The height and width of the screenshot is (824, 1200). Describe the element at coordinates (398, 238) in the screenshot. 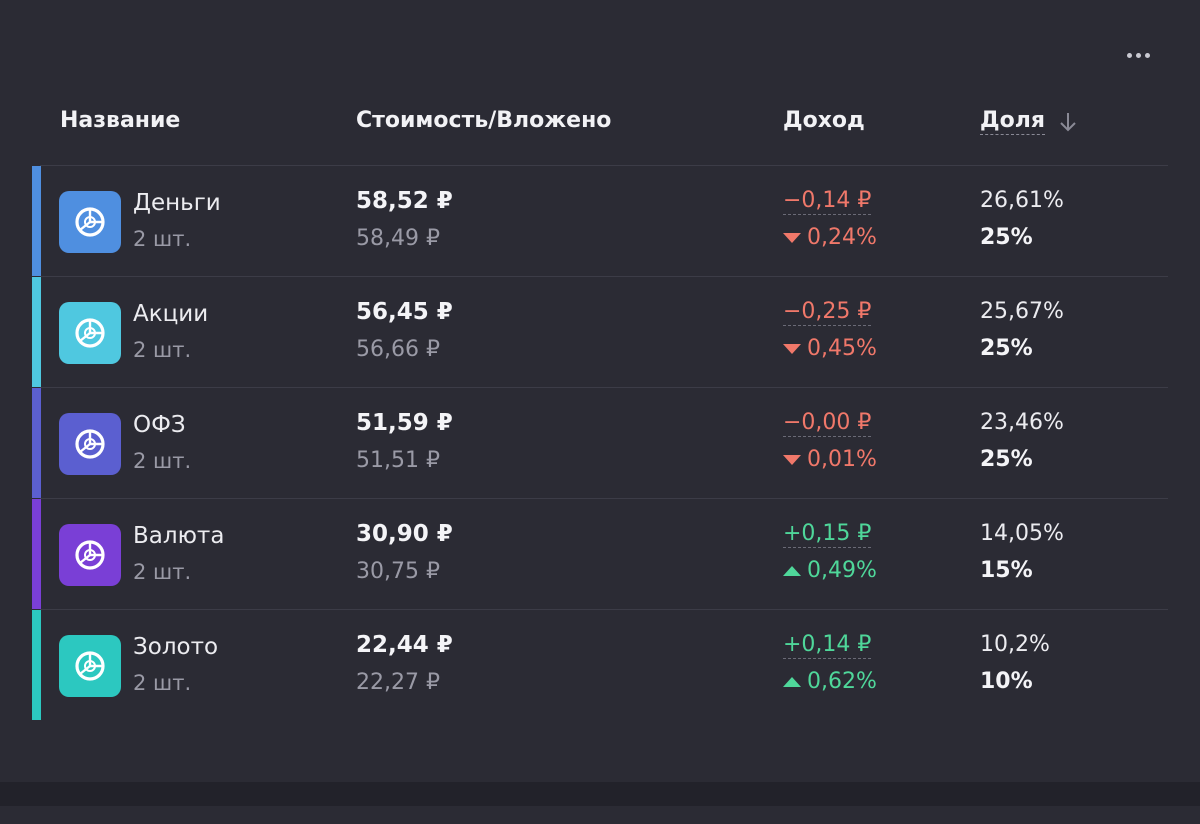

I see `asset-invested: 58,49 ₽` at that location.